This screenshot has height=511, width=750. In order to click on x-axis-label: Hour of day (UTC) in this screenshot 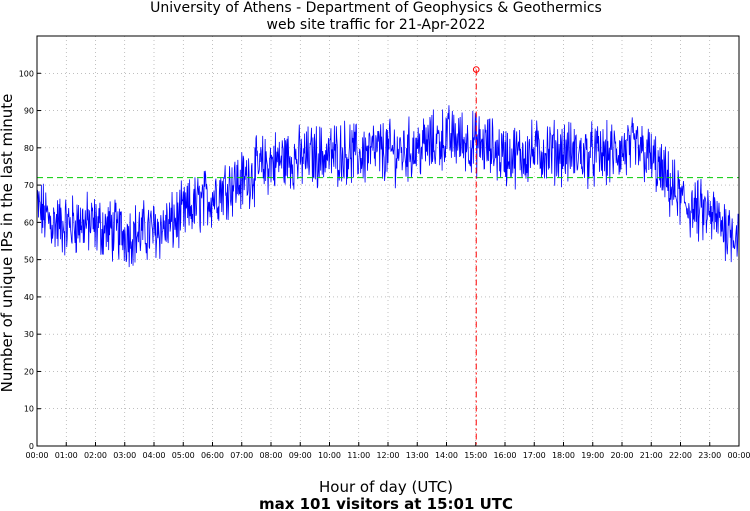, I will do `click(386, 487)`.